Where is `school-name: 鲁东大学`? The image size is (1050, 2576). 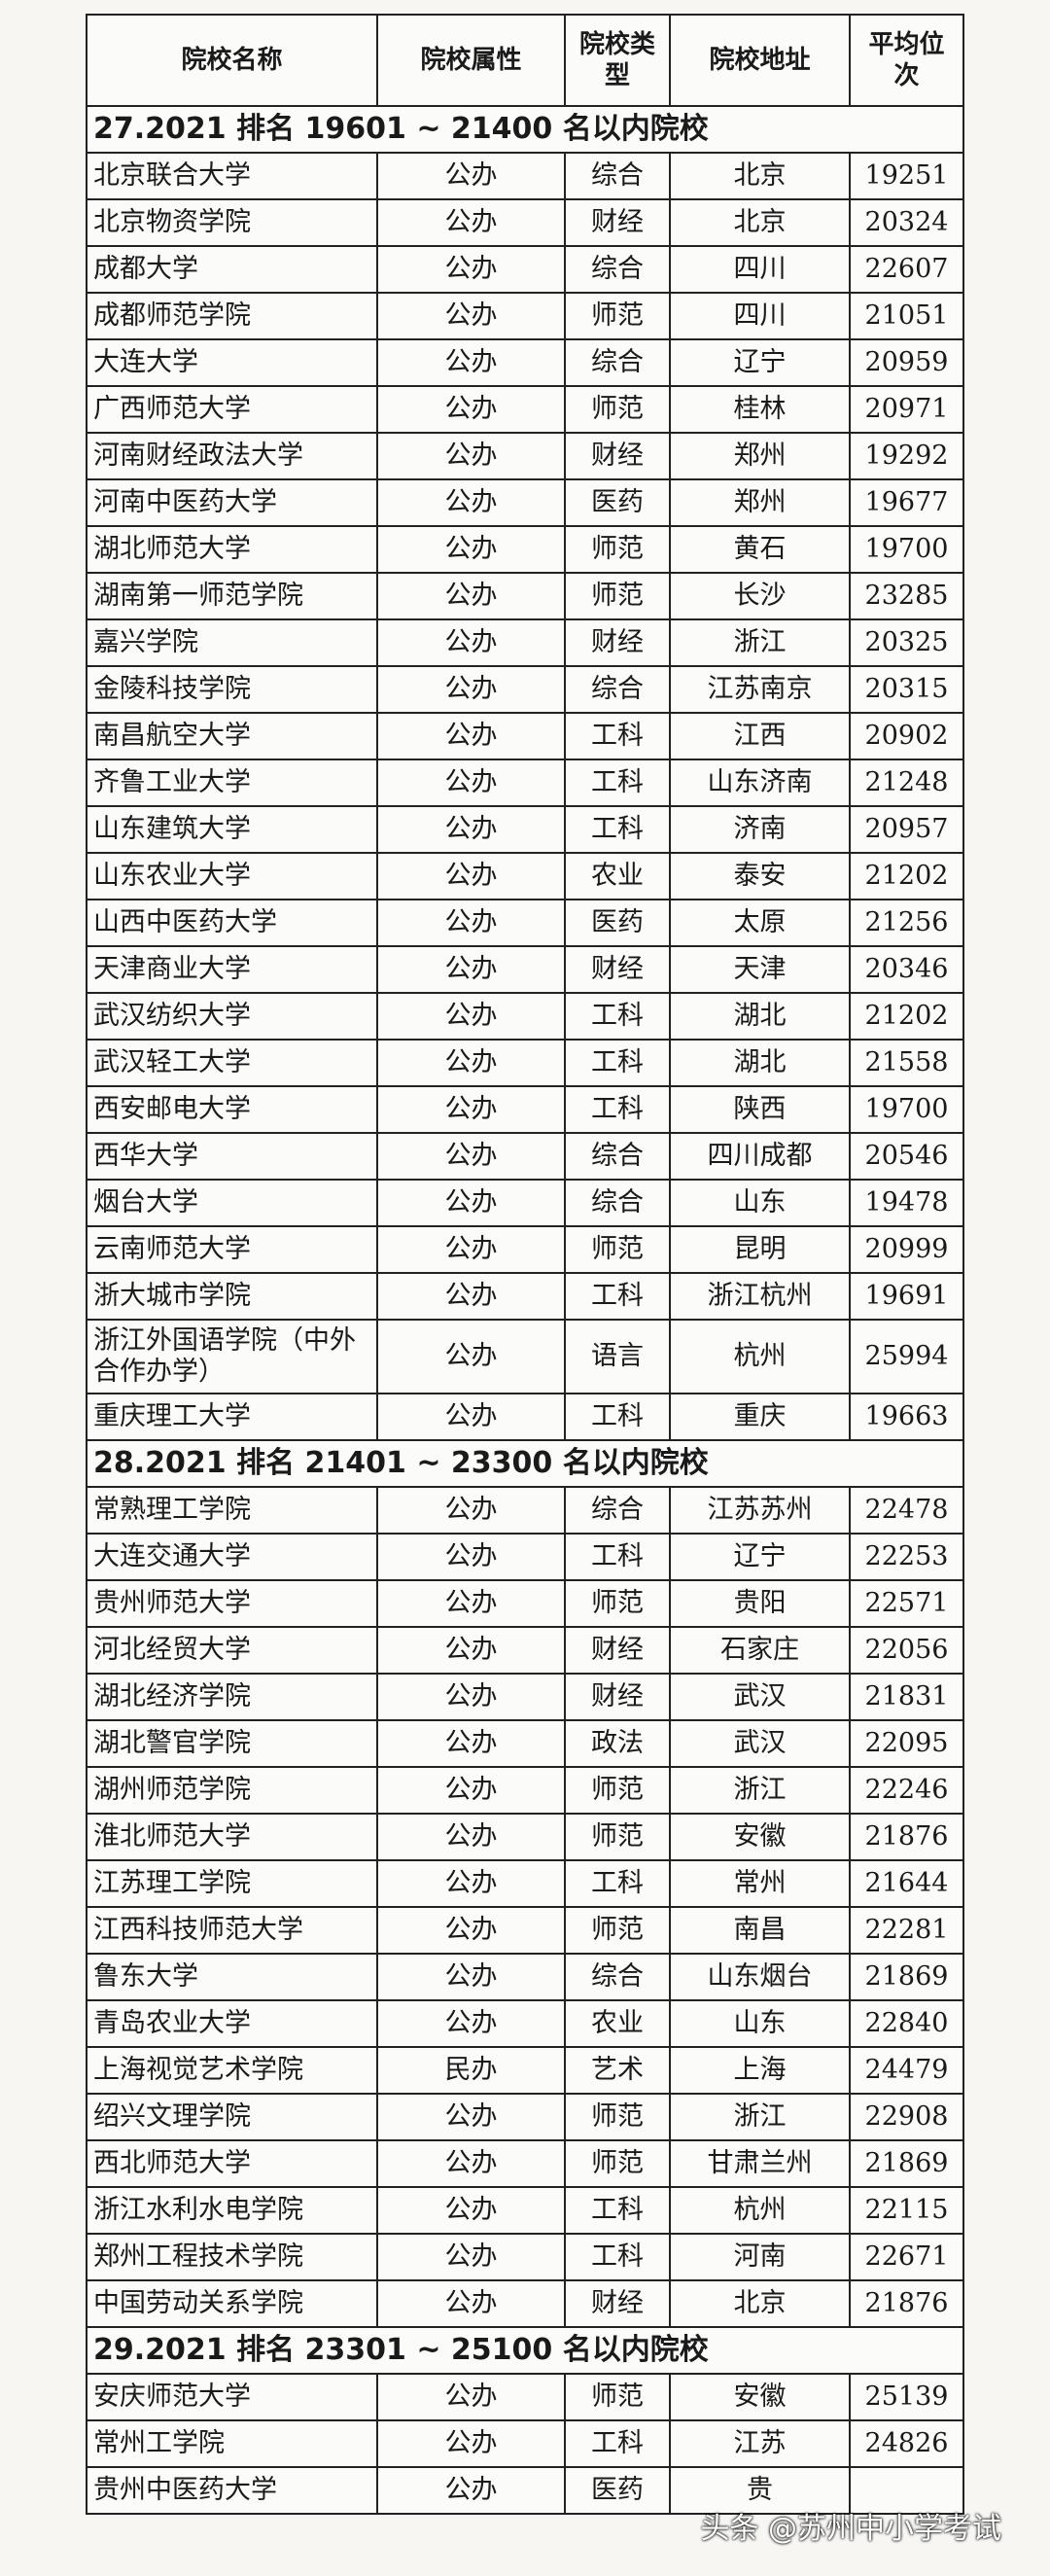 school-name: 鲁东大学 is located at coordinates (232, 1977).